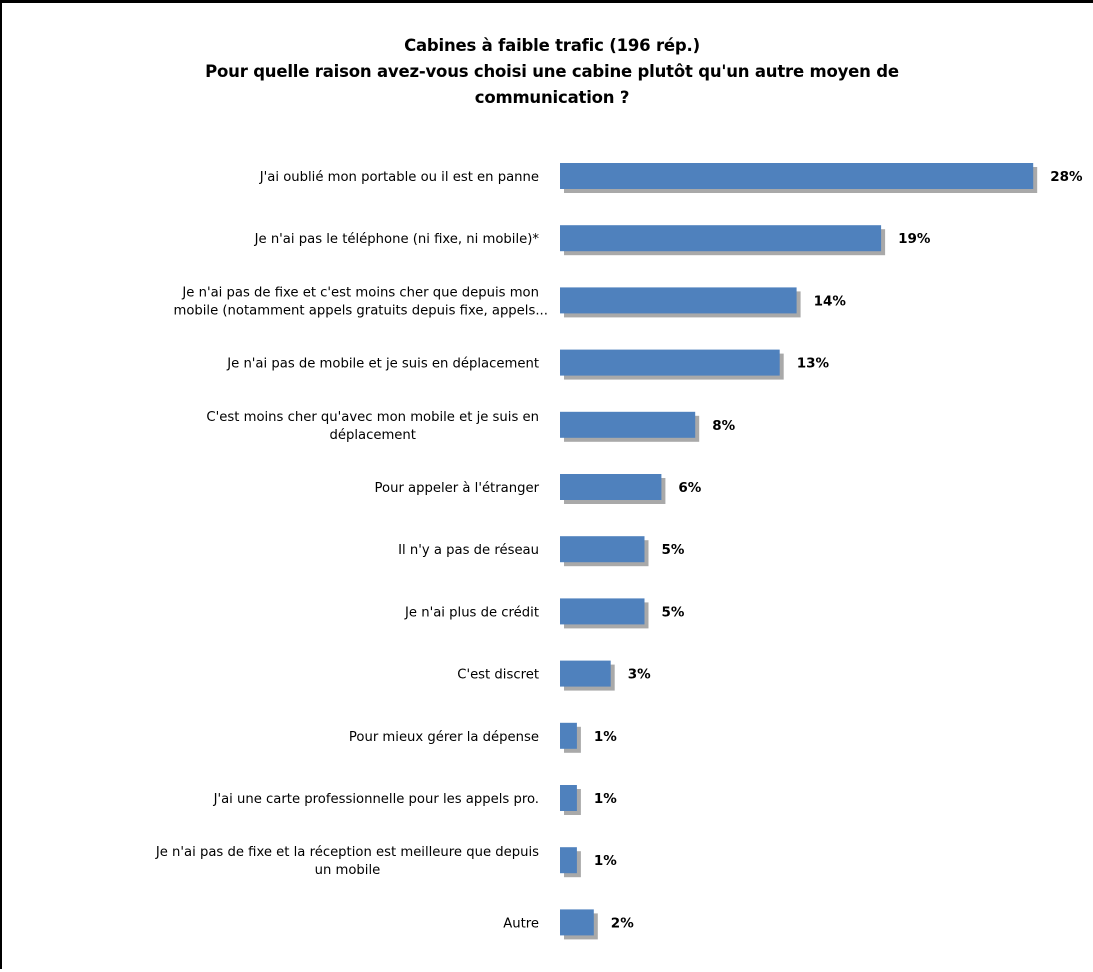 The image size is (1093, 972). Describe the element at coordinates (622, 923) in the screenshot. I see `value-label-13: 2%` at that location.